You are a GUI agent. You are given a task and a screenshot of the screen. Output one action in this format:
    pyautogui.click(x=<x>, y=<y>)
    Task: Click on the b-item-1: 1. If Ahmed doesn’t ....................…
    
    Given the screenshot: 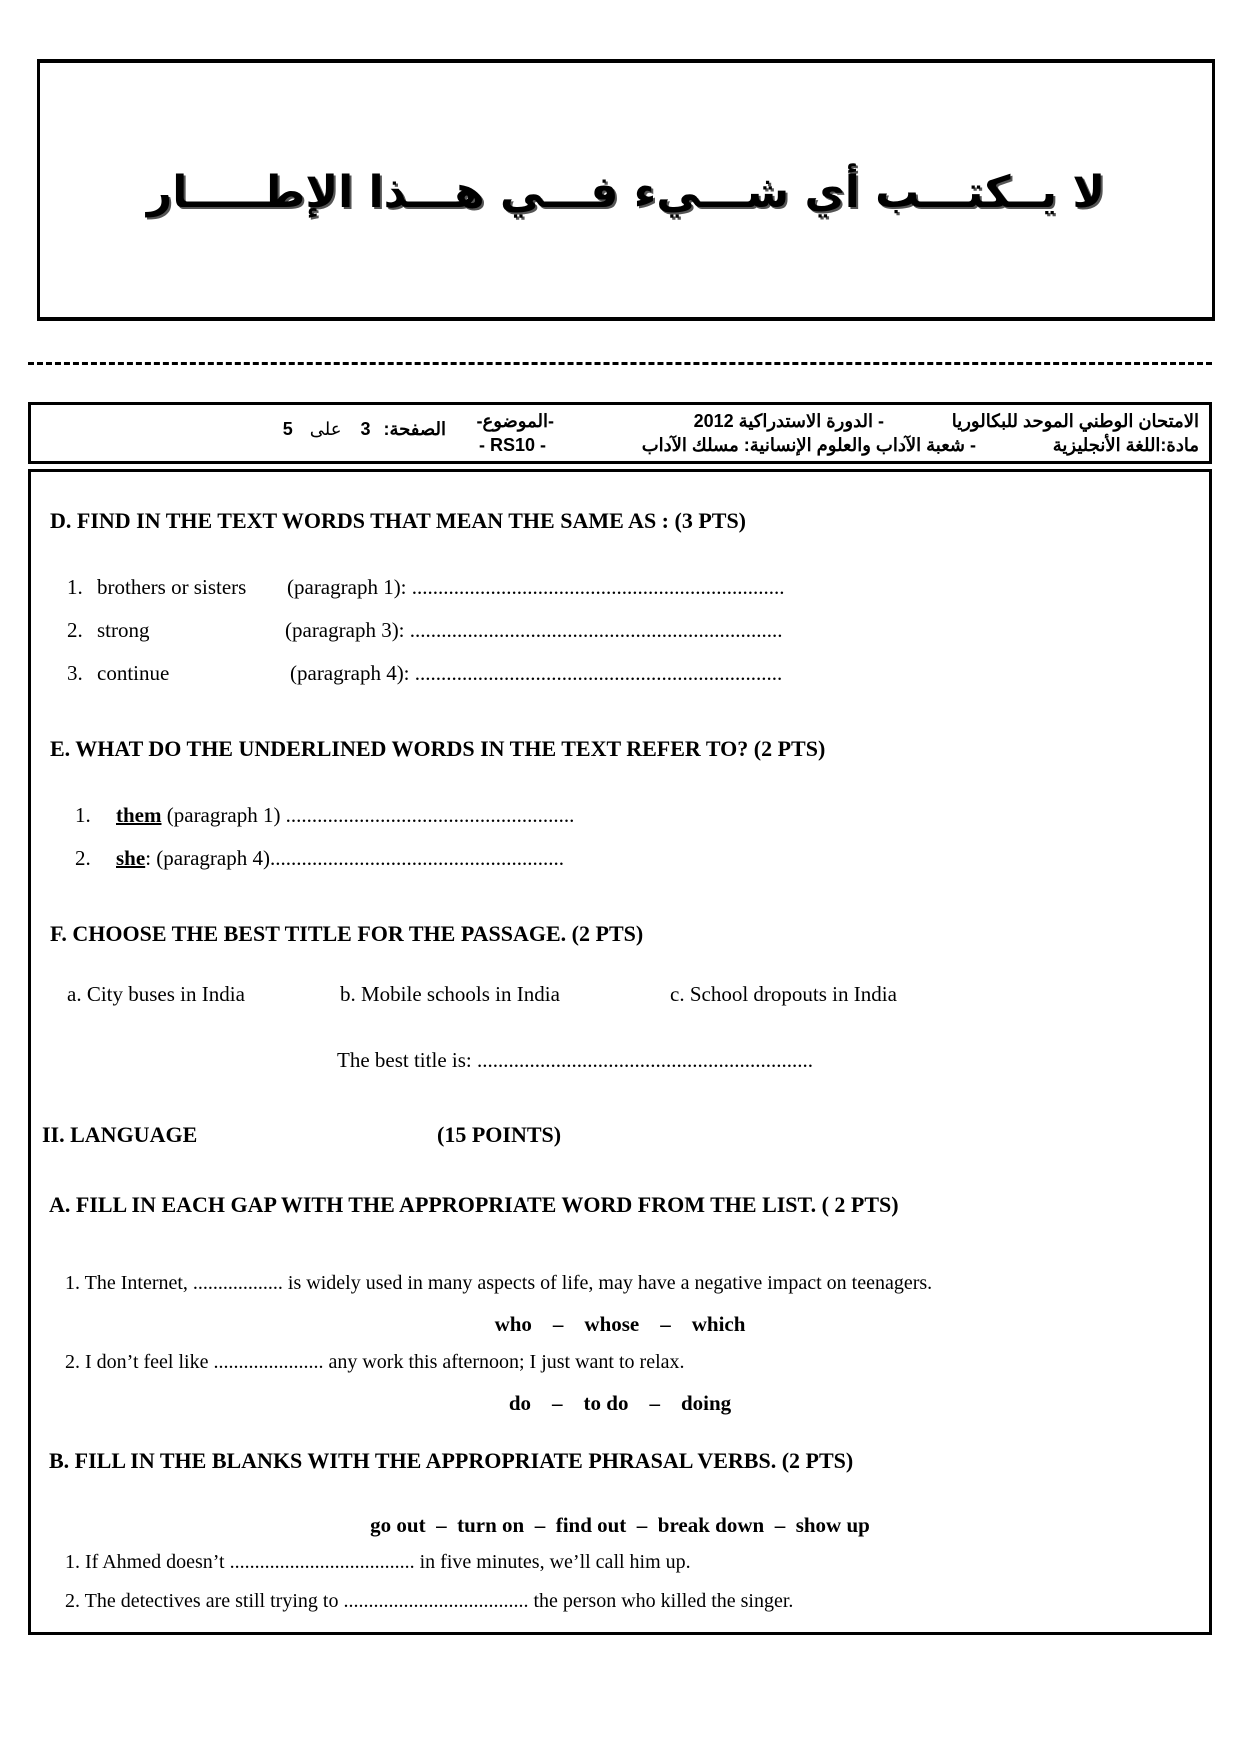 What is the action you would take?
    pyautogui.click(x=378, y=1562)
    